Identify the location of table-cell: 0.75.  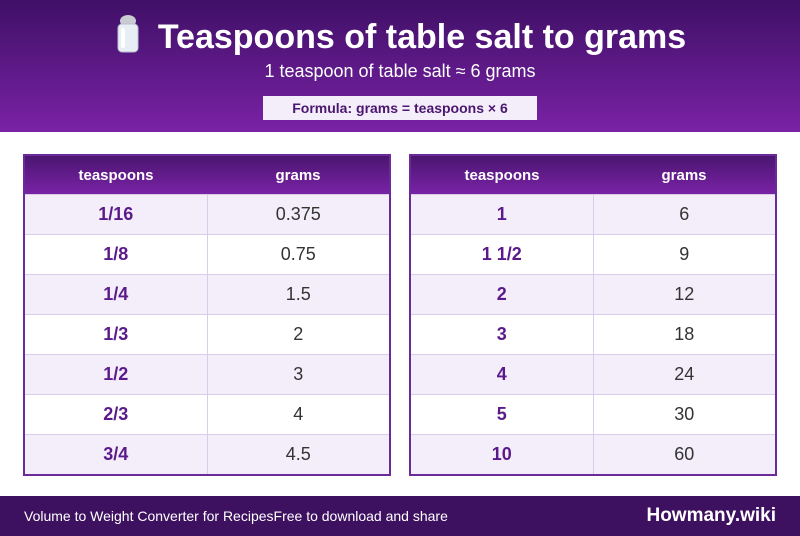
(298, 254).